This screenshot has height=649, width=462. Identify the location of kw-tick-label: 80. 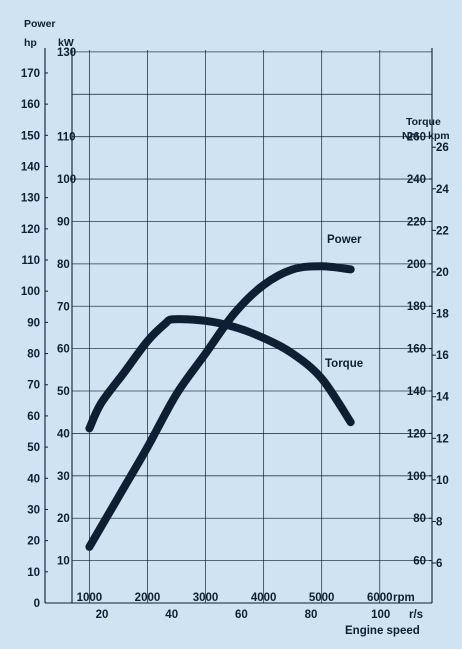
(63, 265).